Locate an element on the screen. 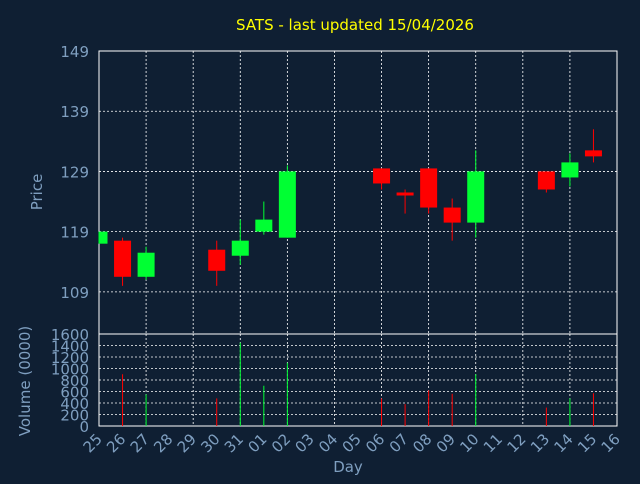 The image size is (640, 484). day-tick-label: 10 is located at coordinates (469, 443).